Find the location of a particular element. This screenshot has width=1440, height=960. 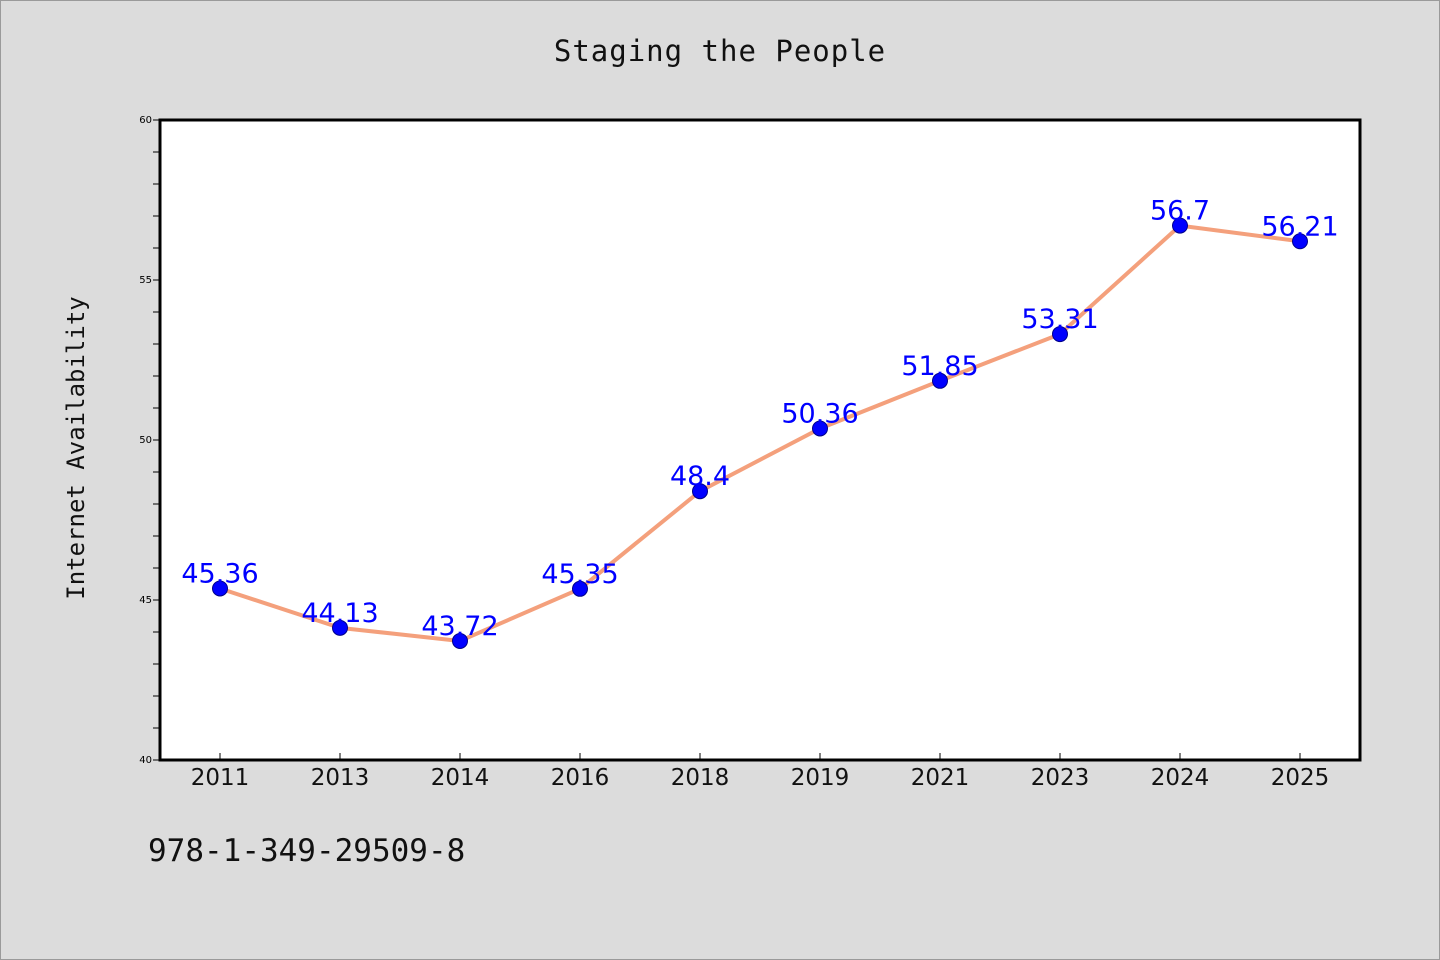

x-tick-label: 2011 is located at coordinates (220, 778).